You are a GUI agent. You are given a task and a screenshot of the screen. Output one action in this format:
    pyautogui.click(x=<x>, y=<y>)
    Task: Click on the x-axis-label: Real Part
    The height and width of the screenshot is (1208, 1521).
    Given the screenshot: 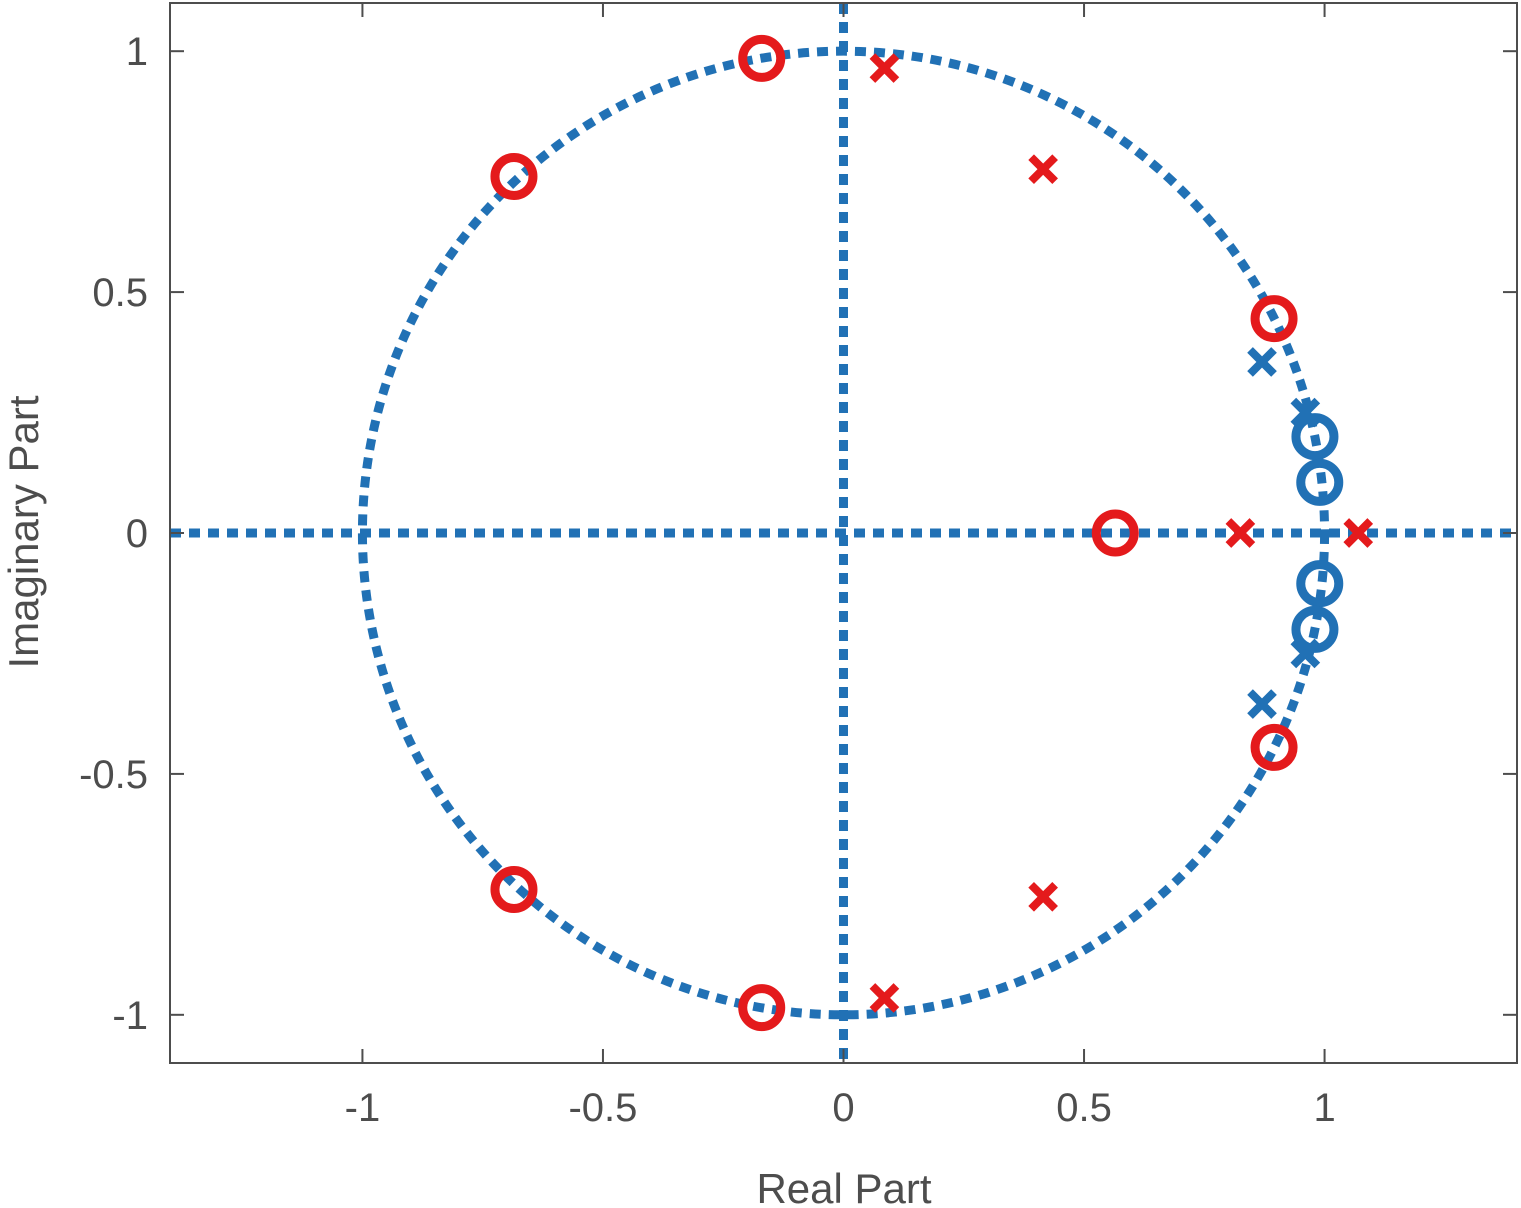 What is the action you would take?
    pyautogui.click(x=843, y=1186)
    